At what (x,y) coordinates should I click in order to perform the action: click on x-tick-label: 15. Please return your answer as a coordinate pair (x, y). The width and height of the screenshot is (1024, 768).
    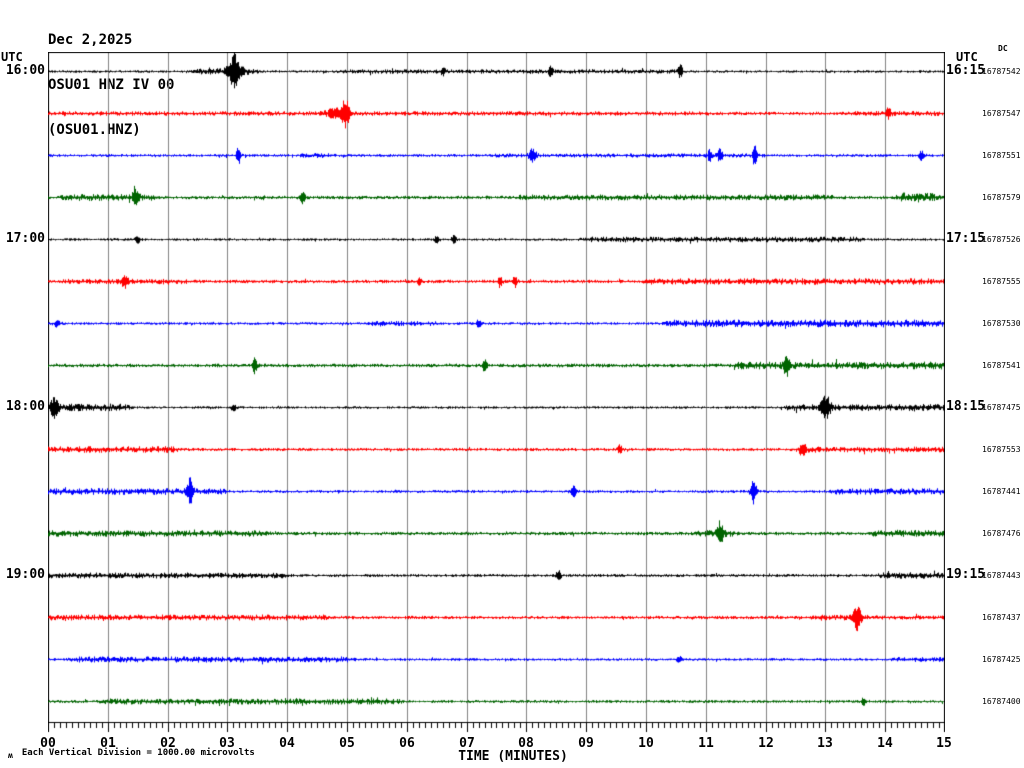
    Looking at the image, I should click on (944, 743).